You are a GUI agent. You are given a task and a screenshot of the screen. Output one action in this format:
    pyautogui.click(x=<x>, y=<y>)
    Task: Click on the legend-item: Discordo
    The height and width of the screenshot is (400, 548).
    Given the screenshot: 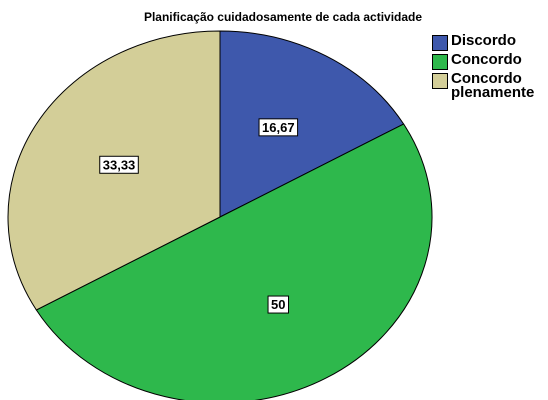 What is the action you would take?
    pyautogui.click(x=490, y=41)
    